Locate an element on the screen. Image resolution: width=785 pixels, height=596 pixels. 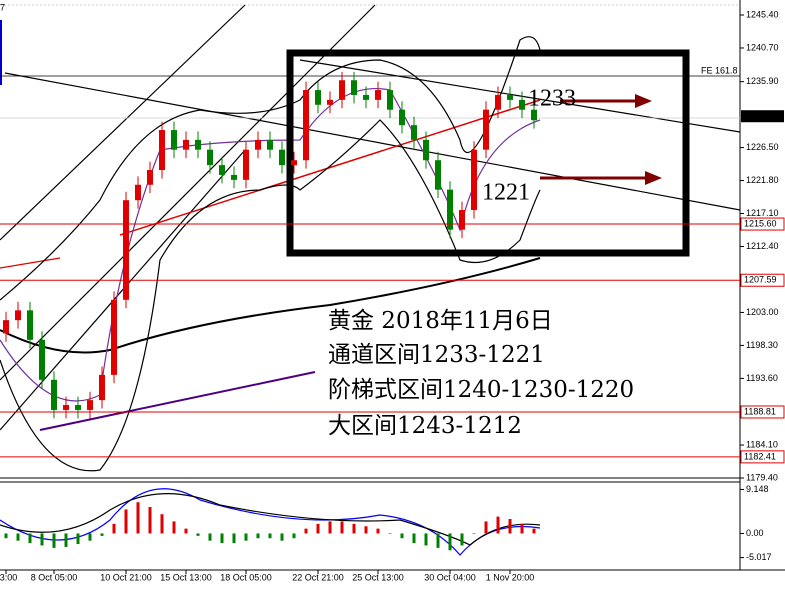
x-tick-label: 1 Nov 20:00 is located at coordinates (510, 577).